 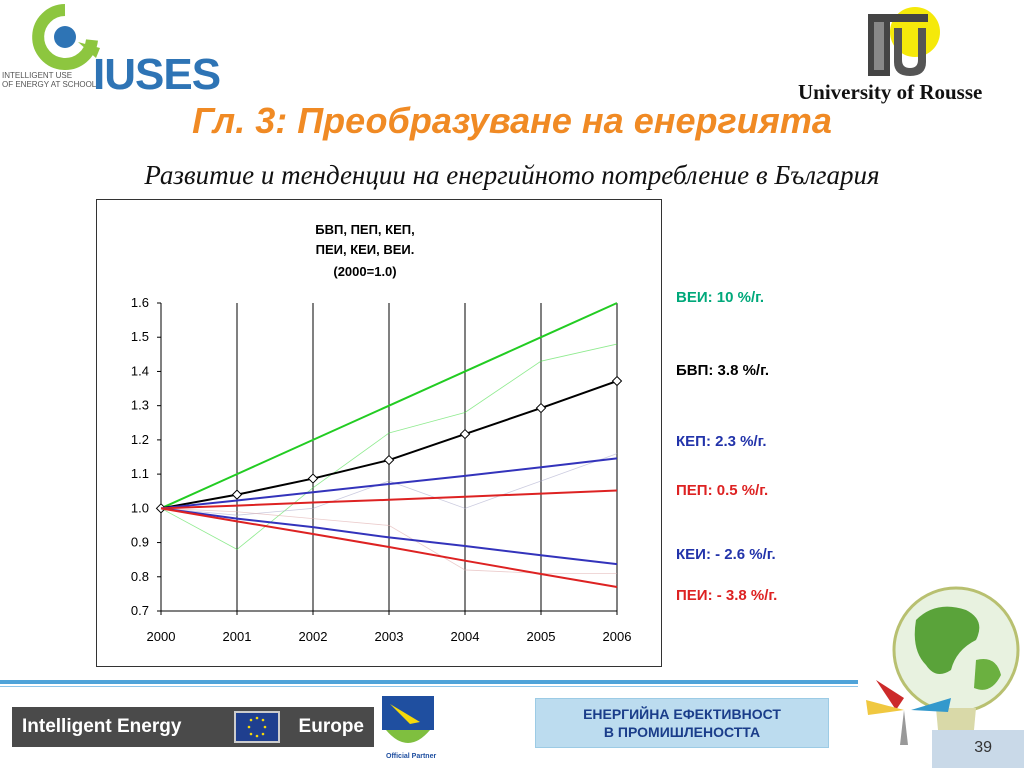 I want to click on page-title: Гл. 3: Преобразуване на енергията, so click(x=512, y=120).